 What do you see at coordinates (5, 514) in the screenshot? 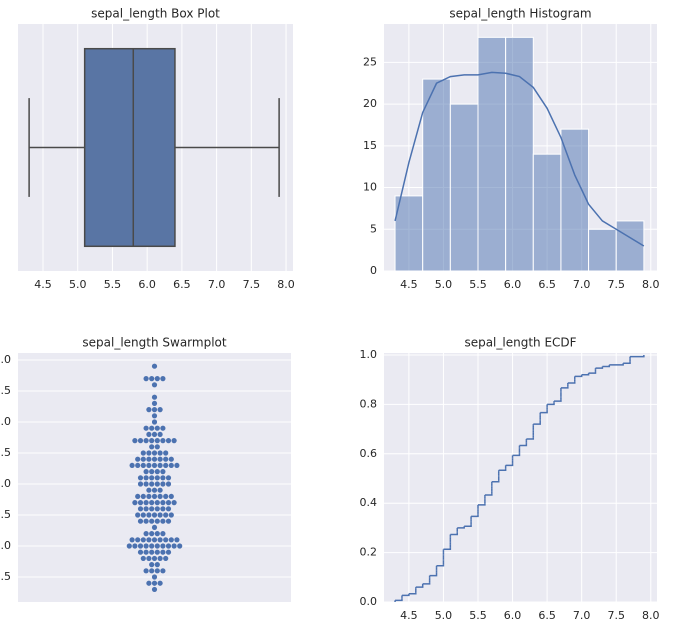
I see `y-tick-label: 5.5` at bounding box center [5, 514].